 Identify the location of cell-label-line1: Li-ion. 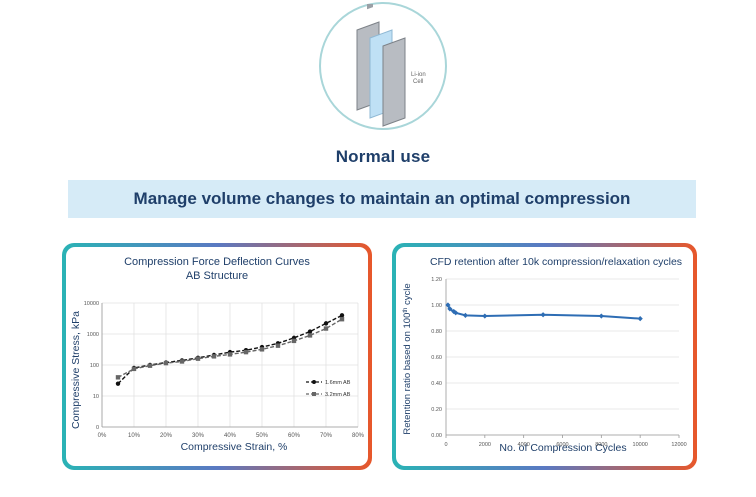
(418, 75).